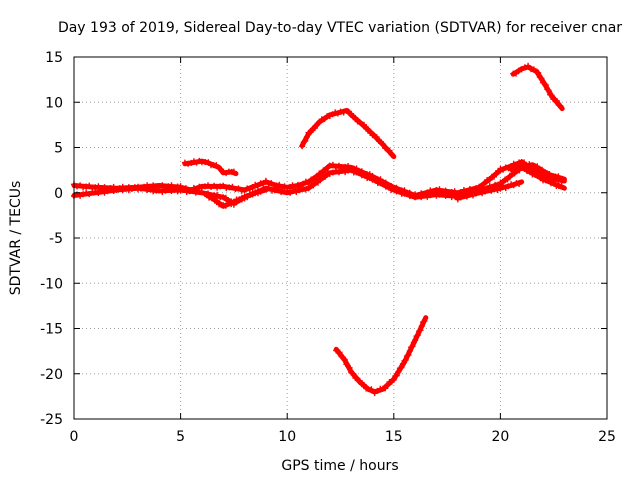 The image size is (640, 480). I want to click on series-arc-upper-right, so click(537, 87).